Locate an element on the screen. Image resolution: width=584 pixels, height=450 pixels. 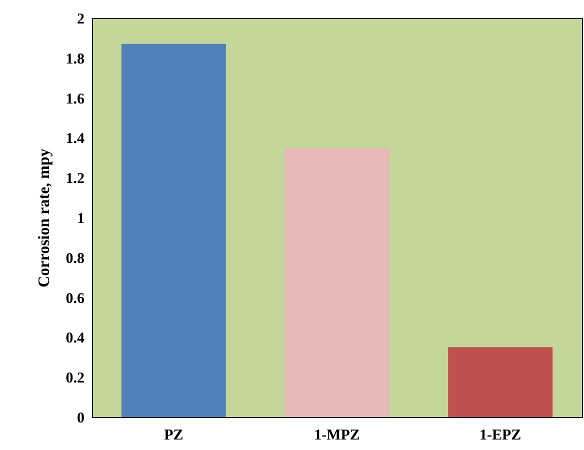
x-tick-label: 1-EPZ is located at coordinates (500, 436).